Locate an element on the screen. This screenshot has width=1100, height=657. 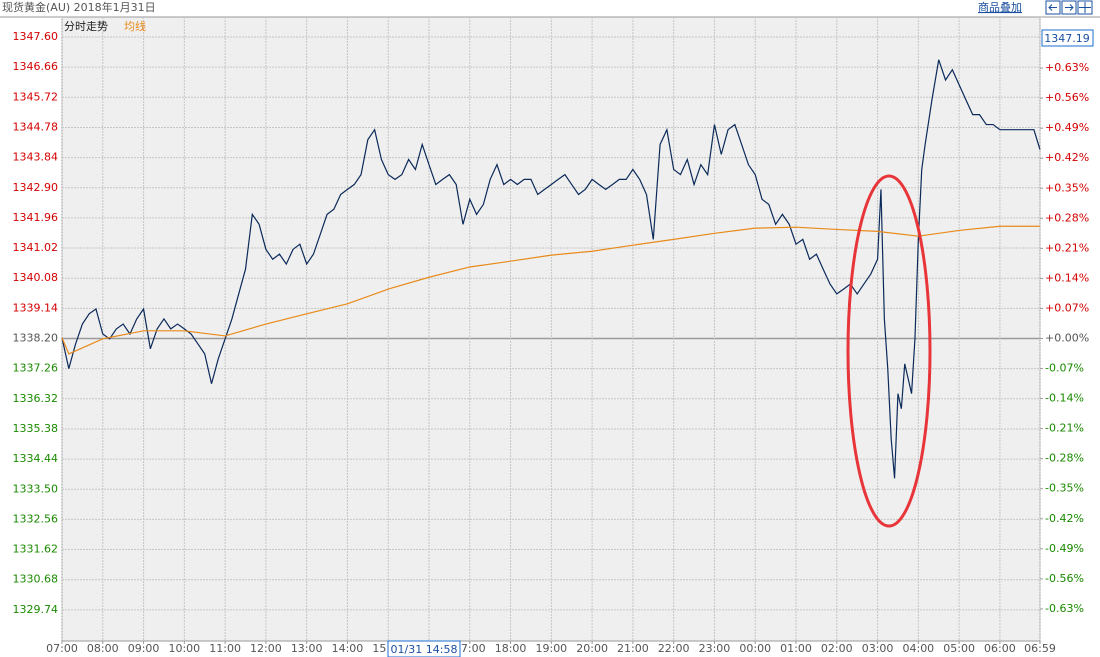
y-tick-label: 1339.14 is located at coordinates (36, 307).